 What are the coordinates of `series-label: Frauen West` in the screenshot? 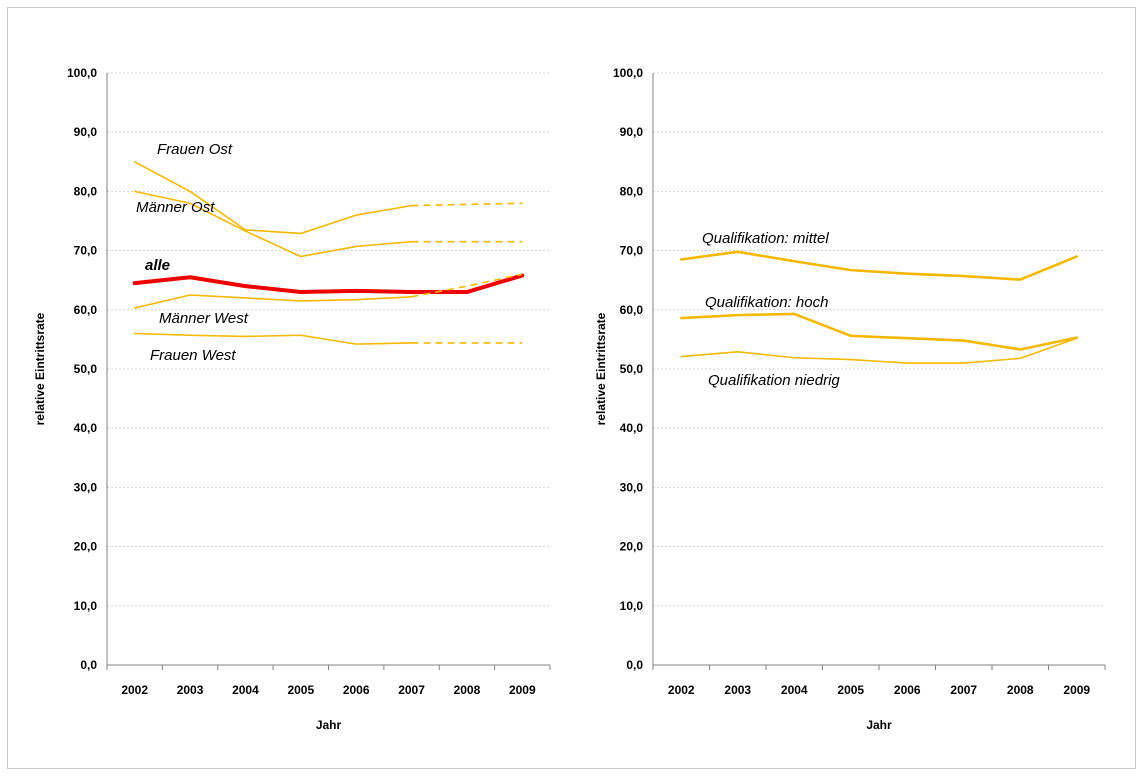 It's located at (193, 355).